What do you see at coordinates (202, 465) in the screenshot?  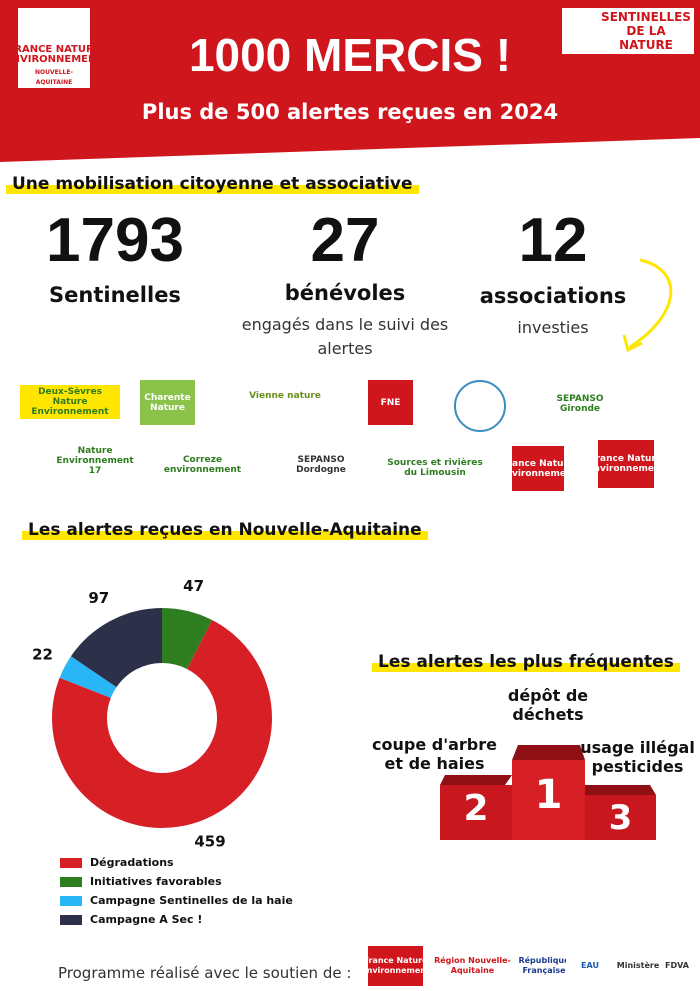 I see `partner-logo: Correze environnement` at bounding box center [202, 465].